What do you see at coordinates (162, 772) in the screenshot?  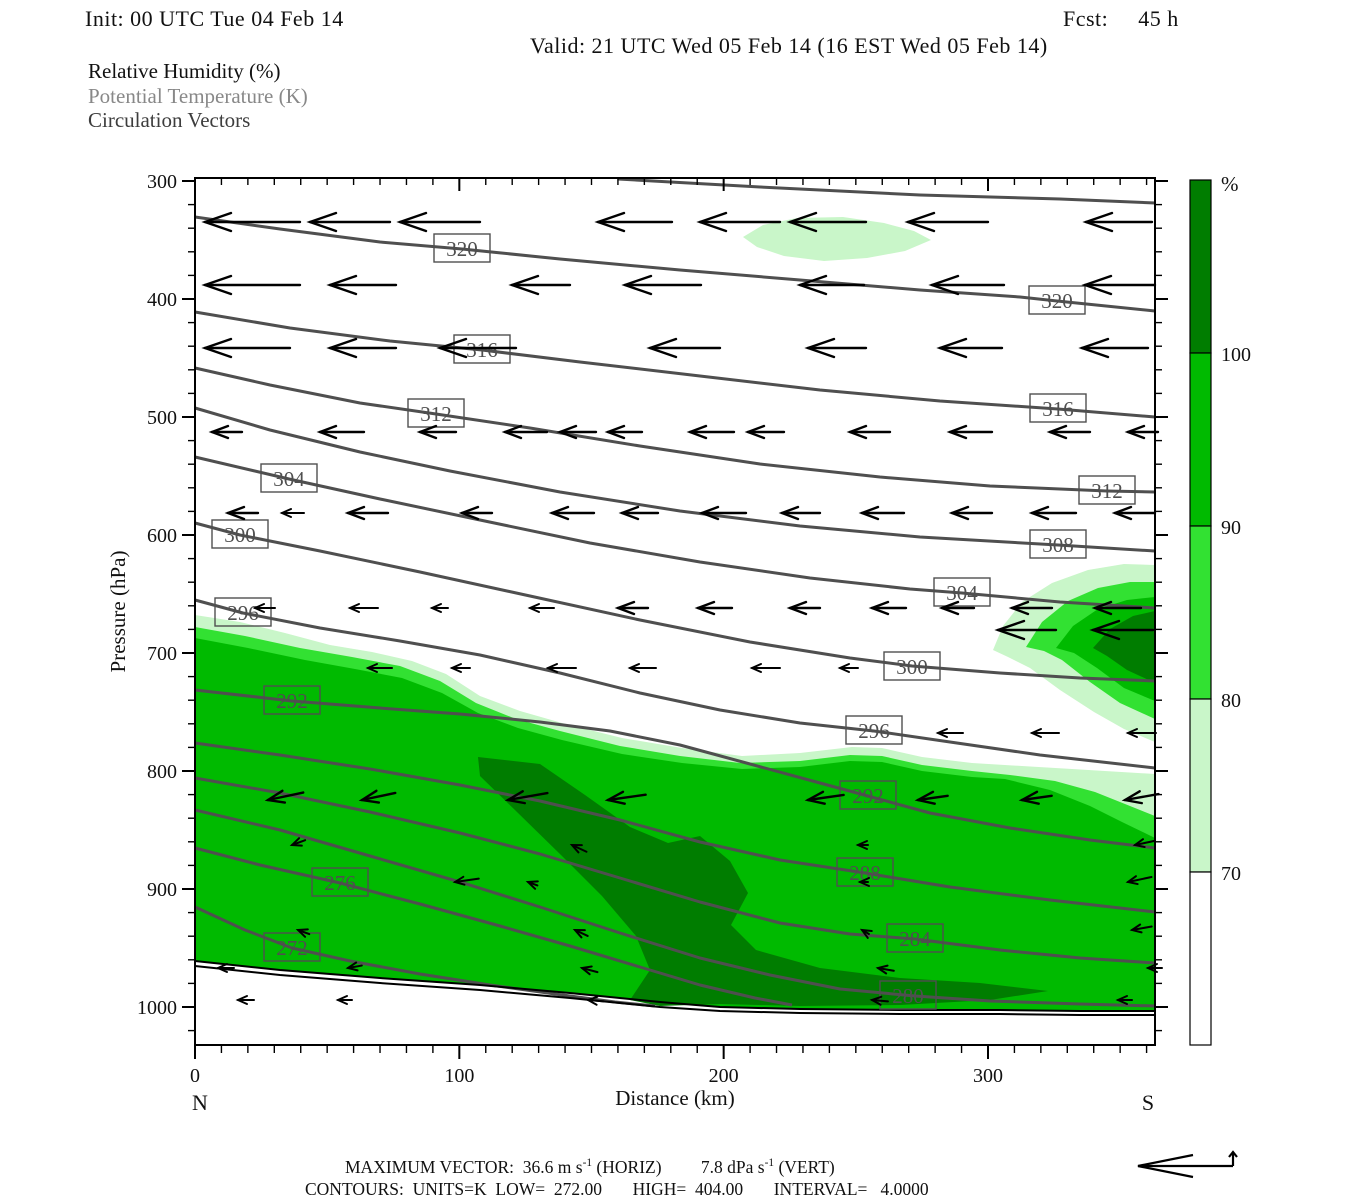 I see `y-tick-label: 800` at bounding box center [162, 772].